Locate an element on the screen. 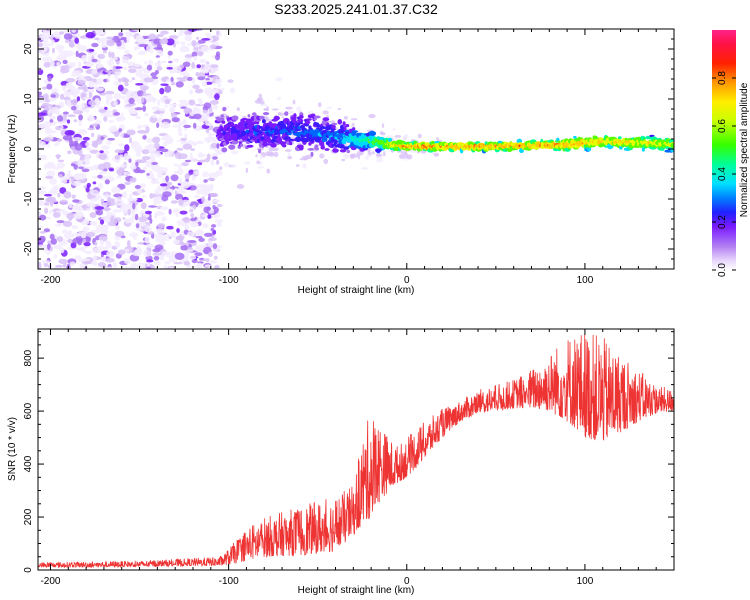  y-tick-label: 0 is located at coordinates (28, 570).